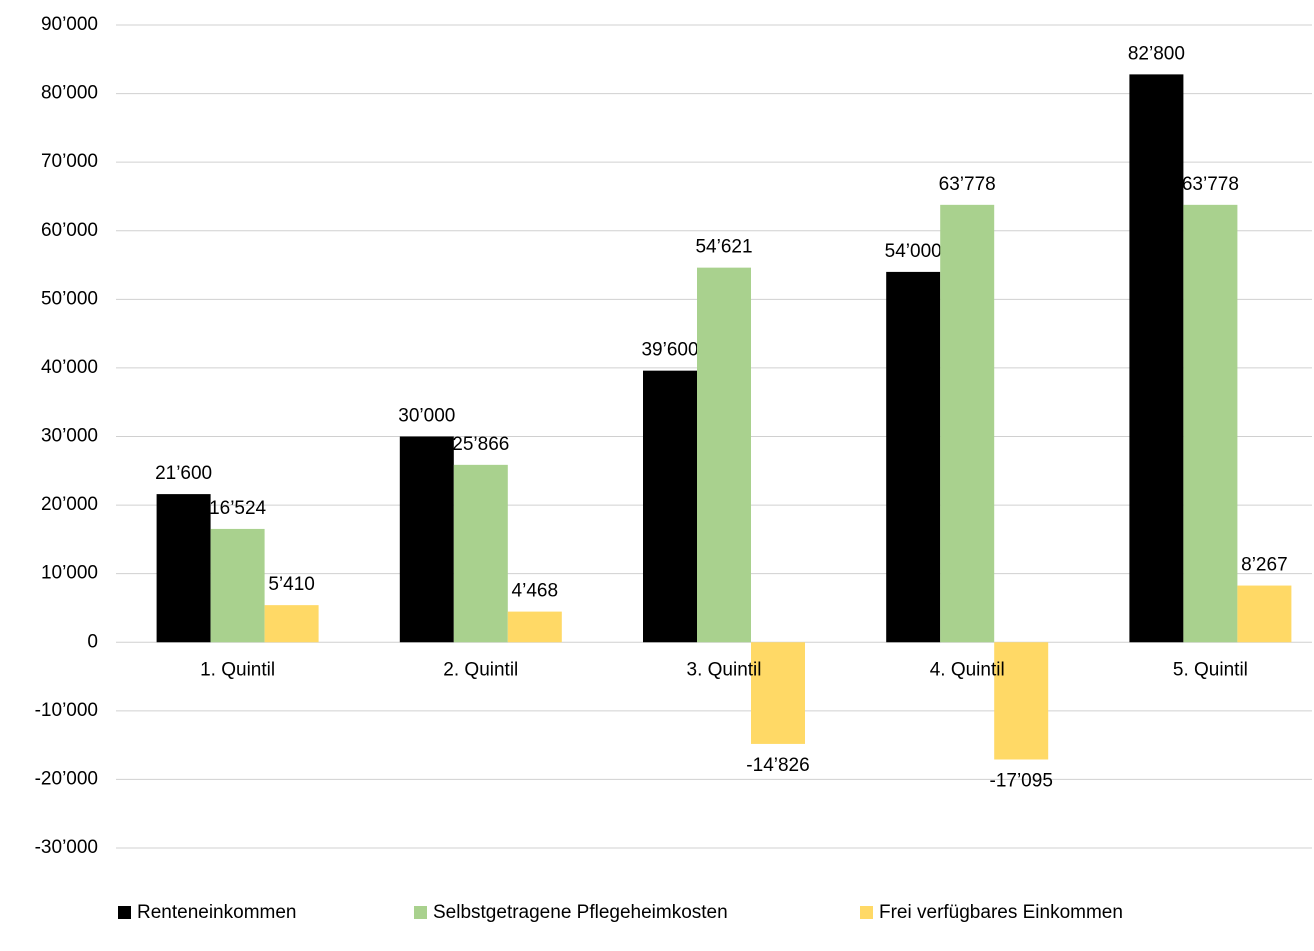 The height and width of the screenshot is (951, 1314). I want to click on value-label: 8’267, so click(1264, 565).